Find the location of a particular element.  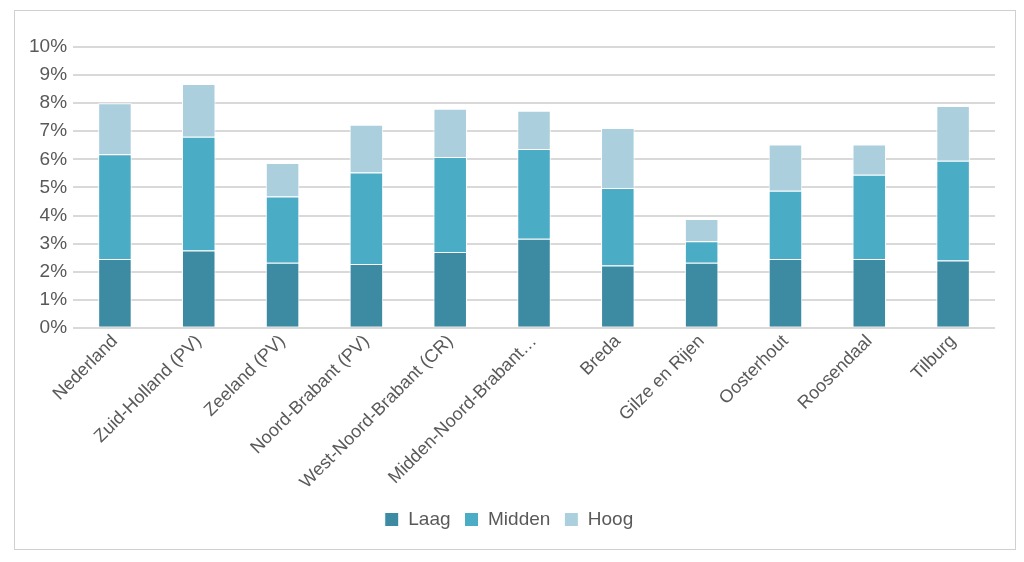

y-tick-label: 6% is located at coordinates (53, 158).